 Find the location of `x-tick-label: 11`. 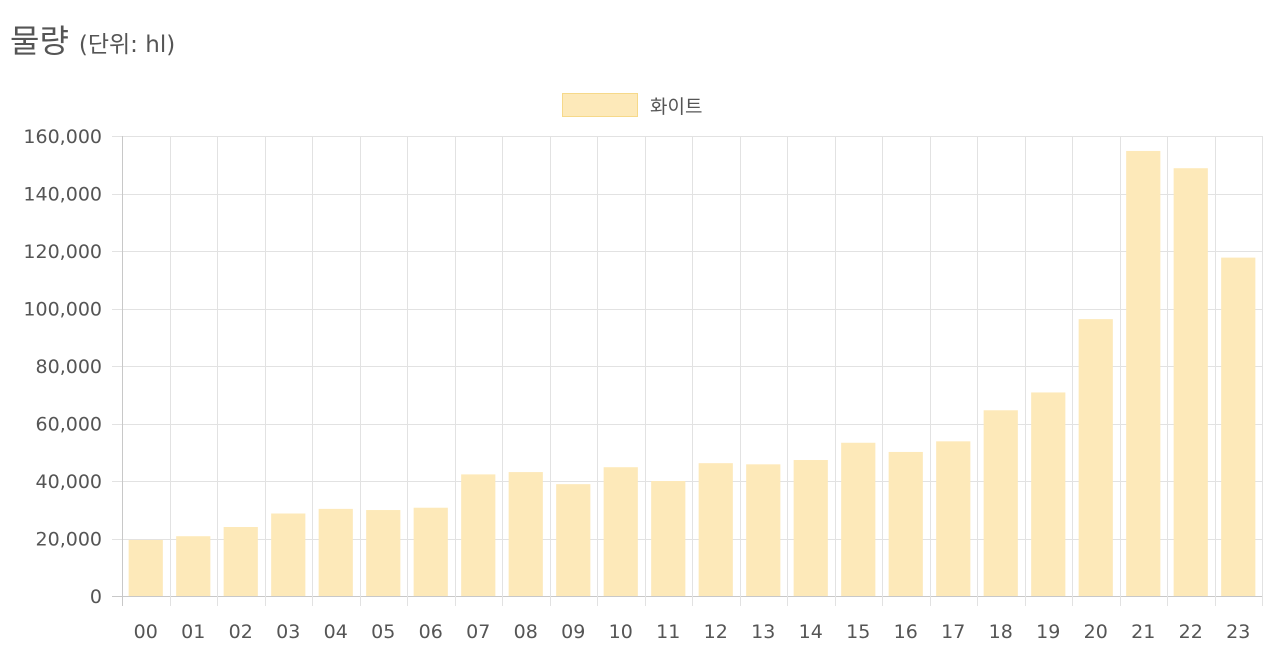

x-tick-label: 11 is located at coordinates (668, 632).